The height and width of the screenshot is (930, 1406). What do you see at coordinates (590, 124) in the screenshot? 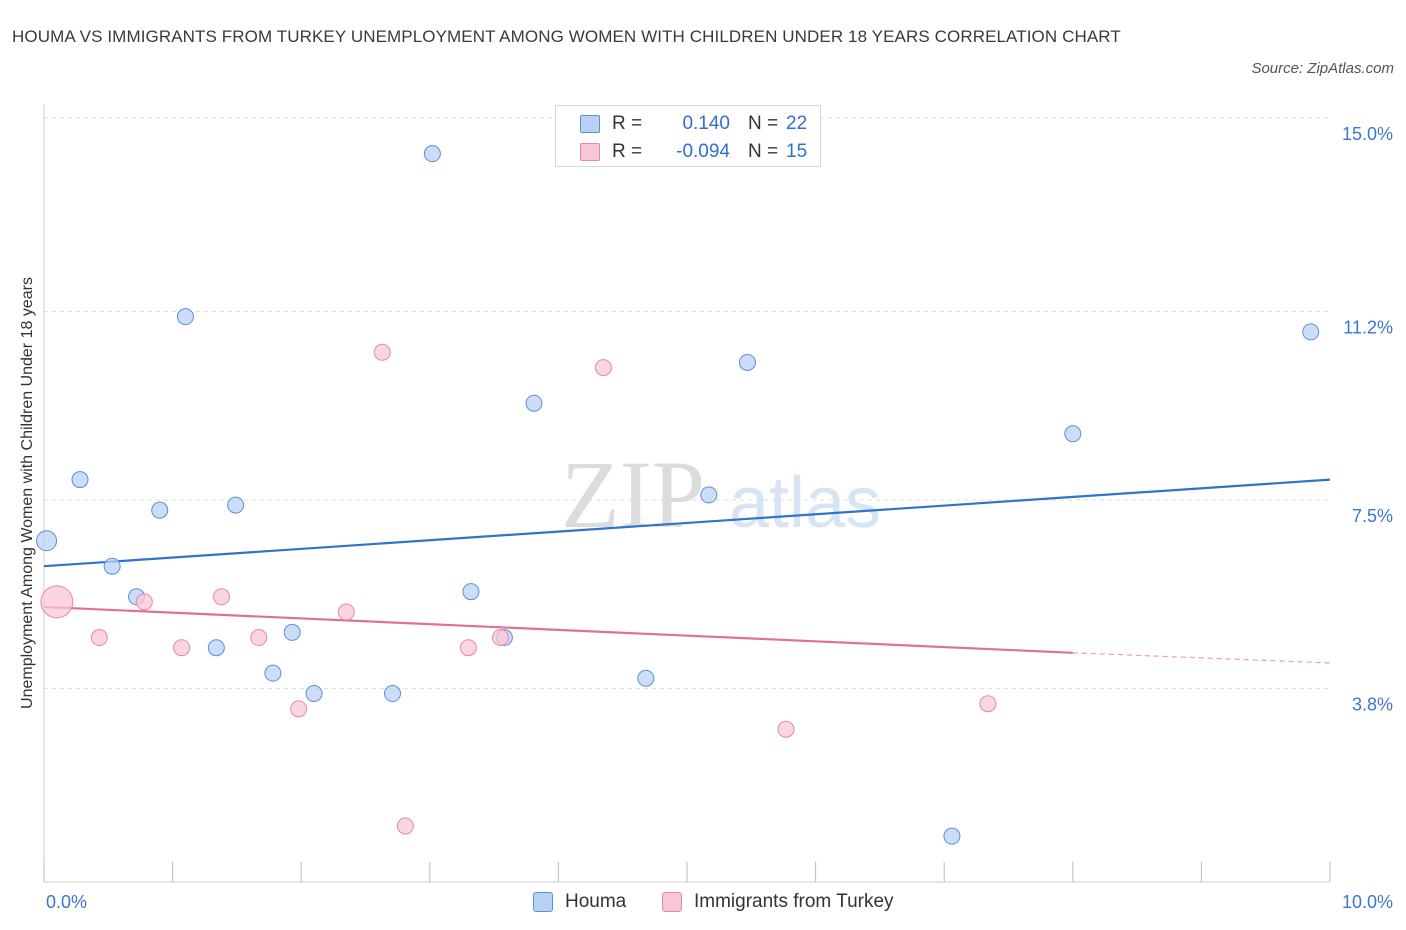
I see `legend-swatch-houma` at bounding box center [590, 124].